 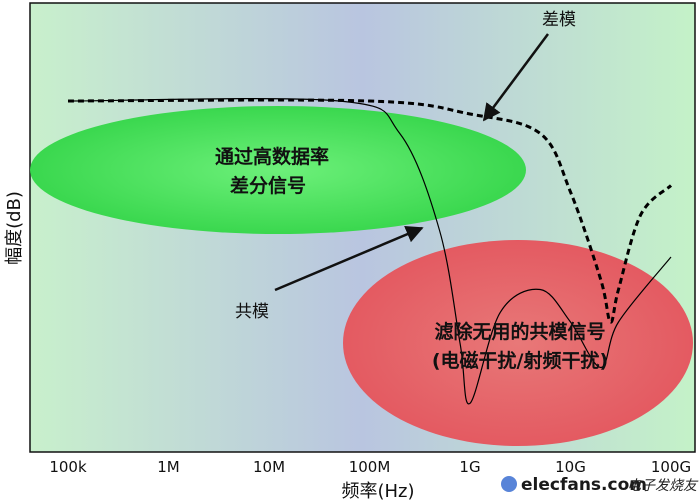 I want to click on y-axis-title: 幅度(dB), so click(x=14, y=228).